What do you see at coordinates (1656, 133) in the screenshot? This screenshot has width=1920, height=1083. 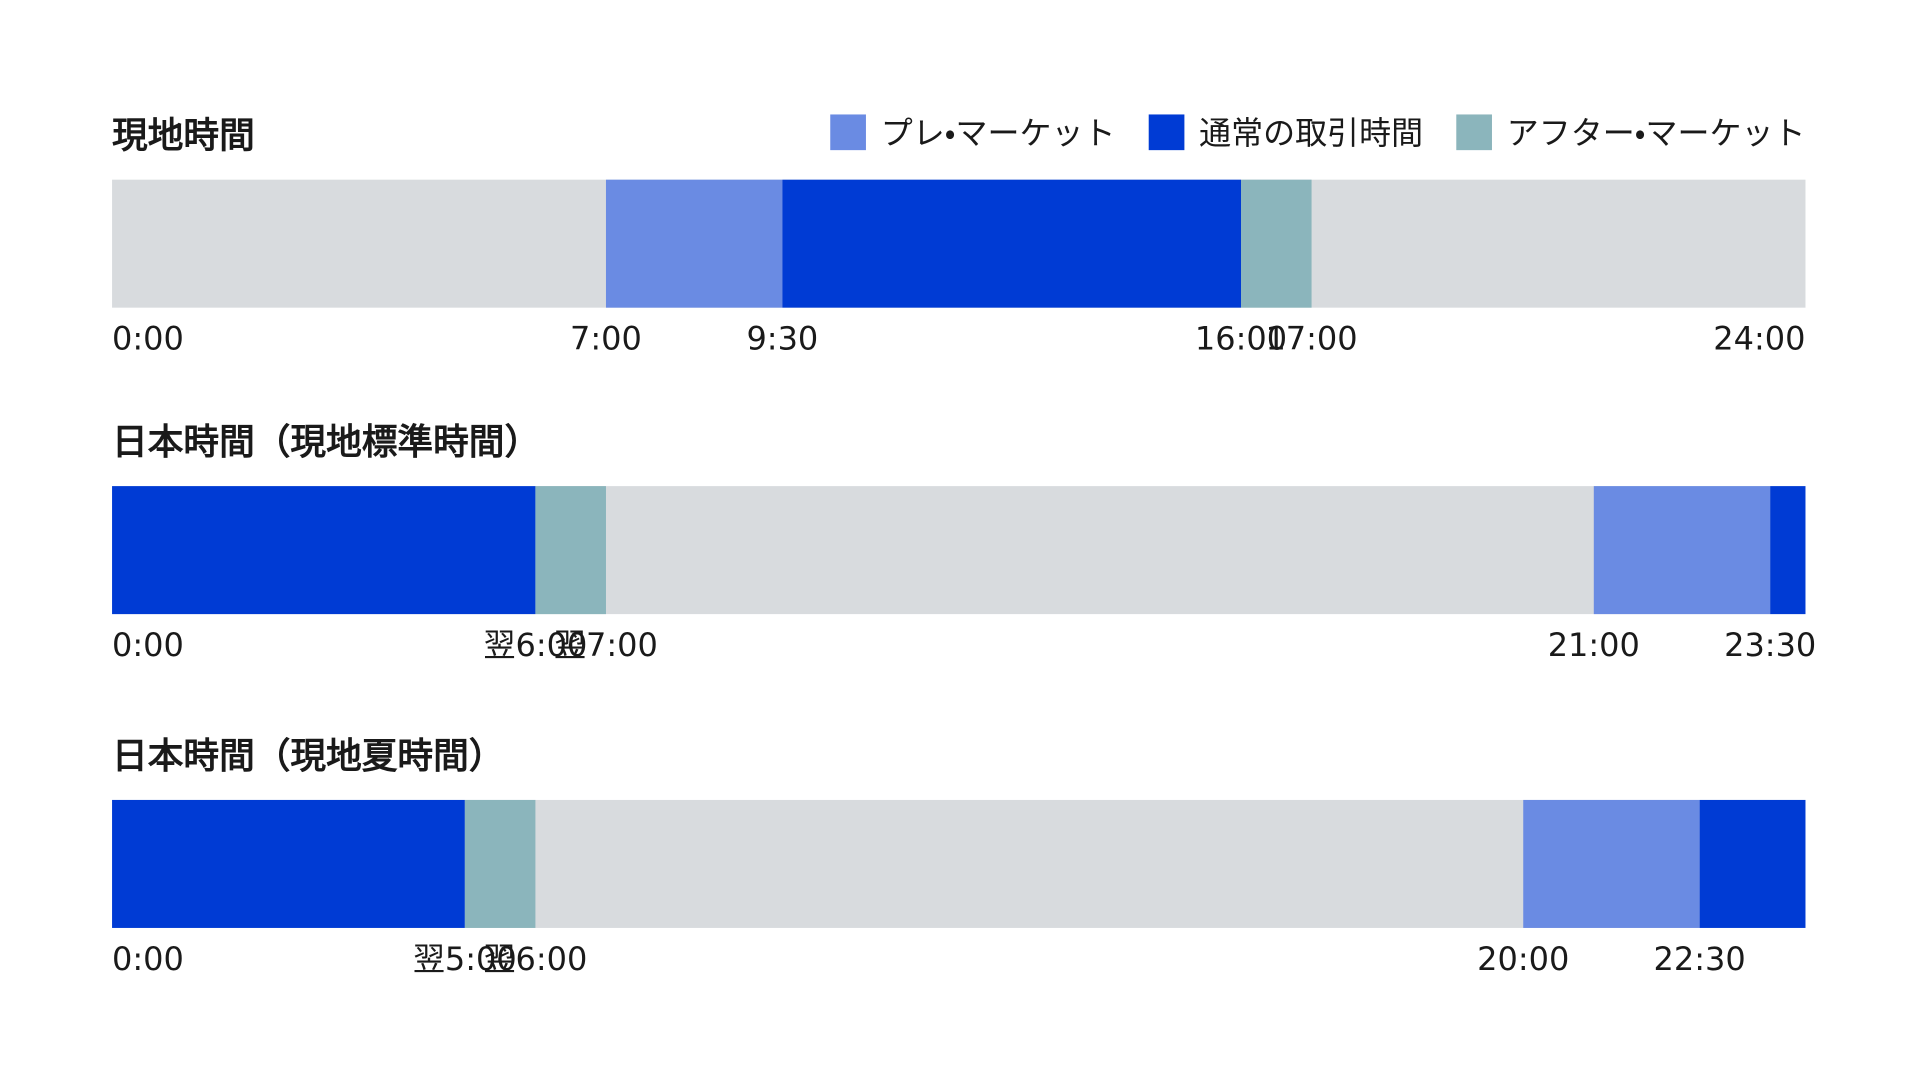 I see `legend-label: アフター・マーケット` at bounding box center [1656, 133].